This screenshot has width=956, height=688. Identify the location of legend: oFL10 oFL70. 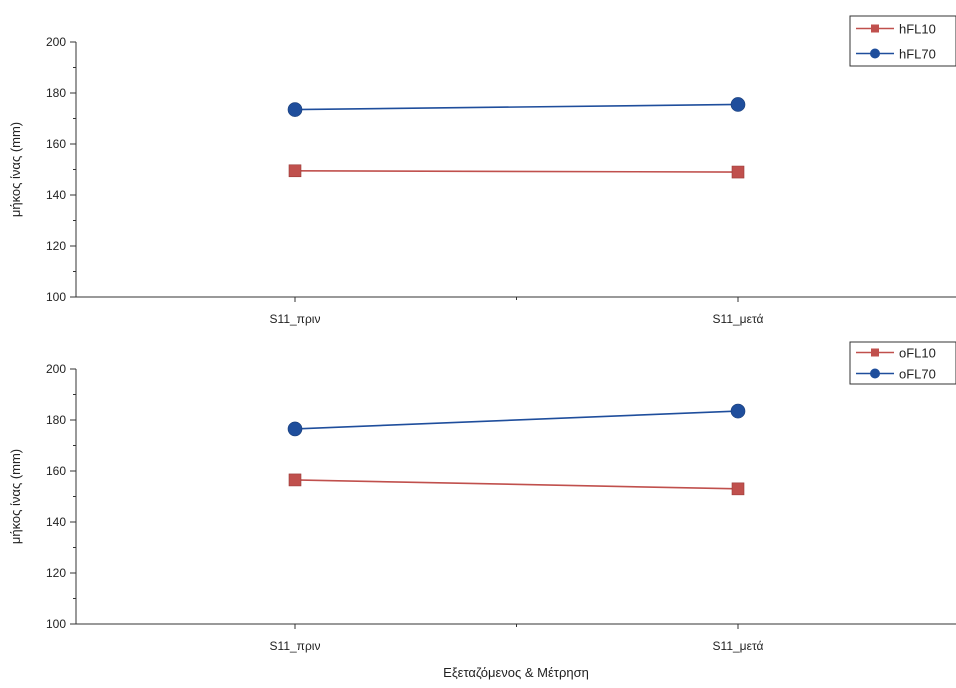
(902, 363).